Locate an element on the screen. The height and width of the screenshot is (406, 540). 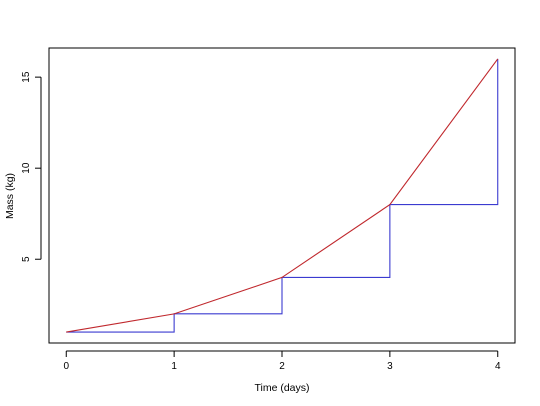
y-tick-label: 15 is located at coordinates (26, 77).